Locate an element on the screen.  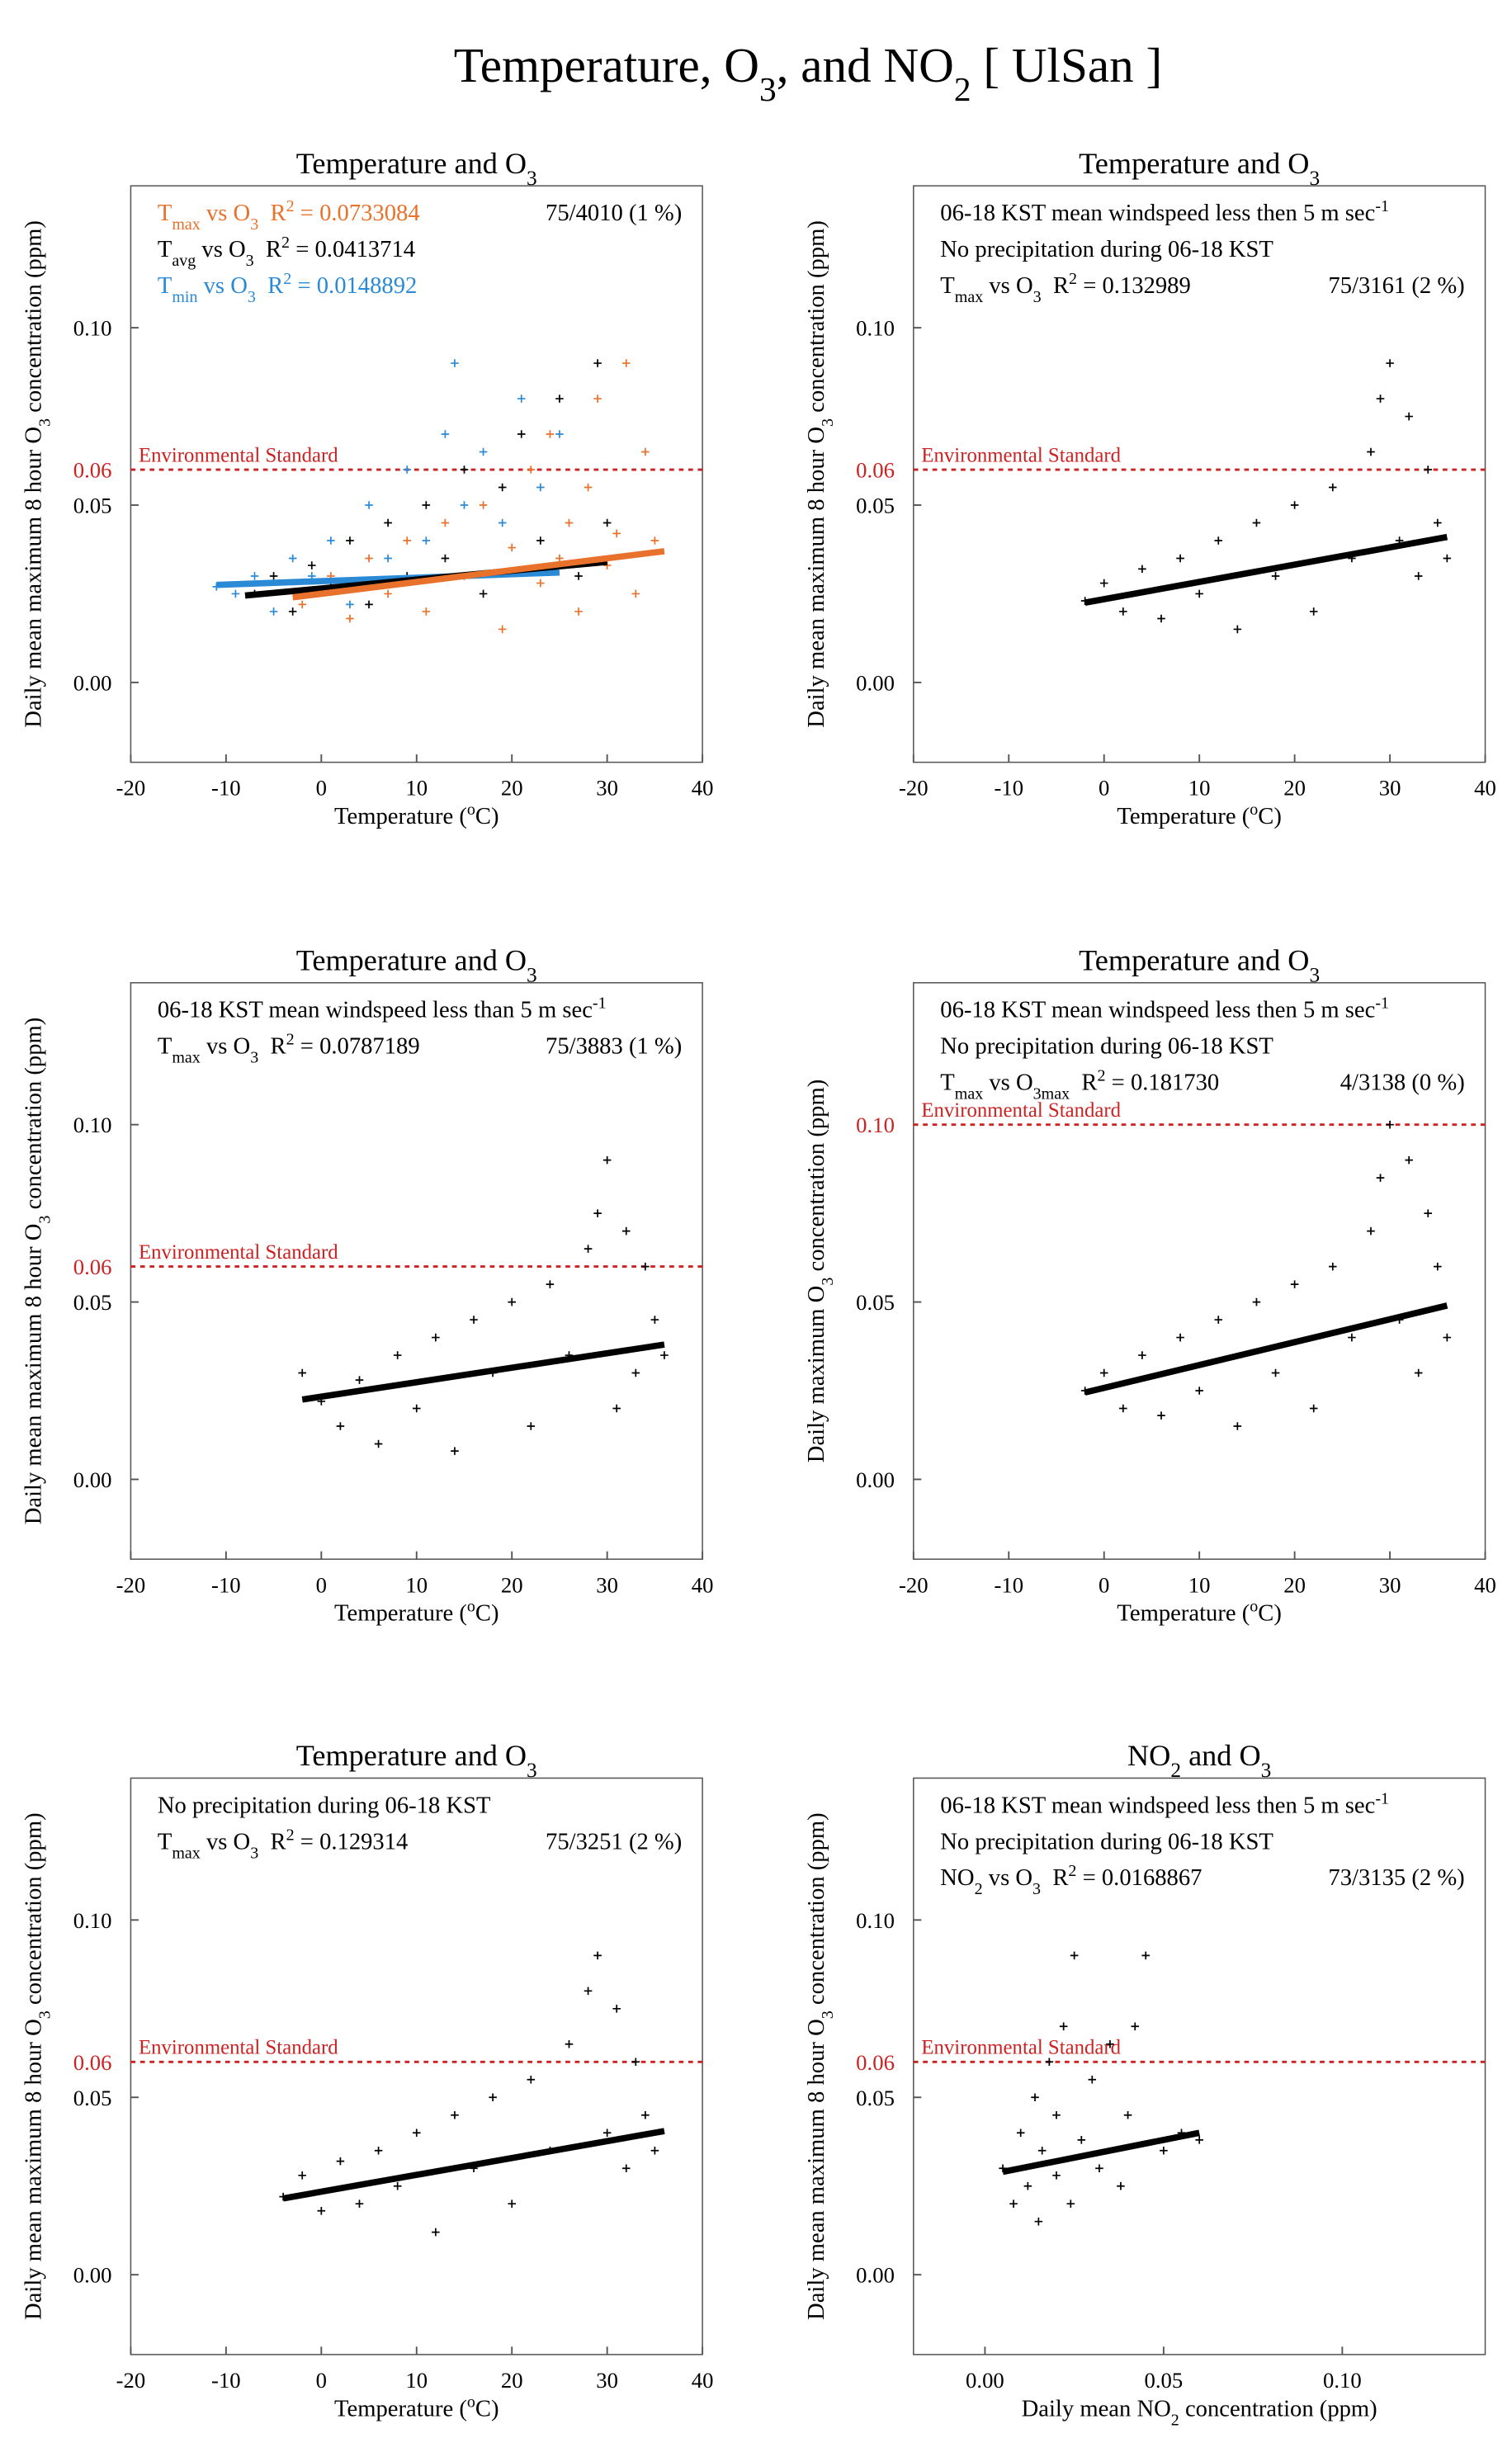
annotation: Tmax vs O3max R2 = 0.181730 is located at coordinates (1079, 1085).